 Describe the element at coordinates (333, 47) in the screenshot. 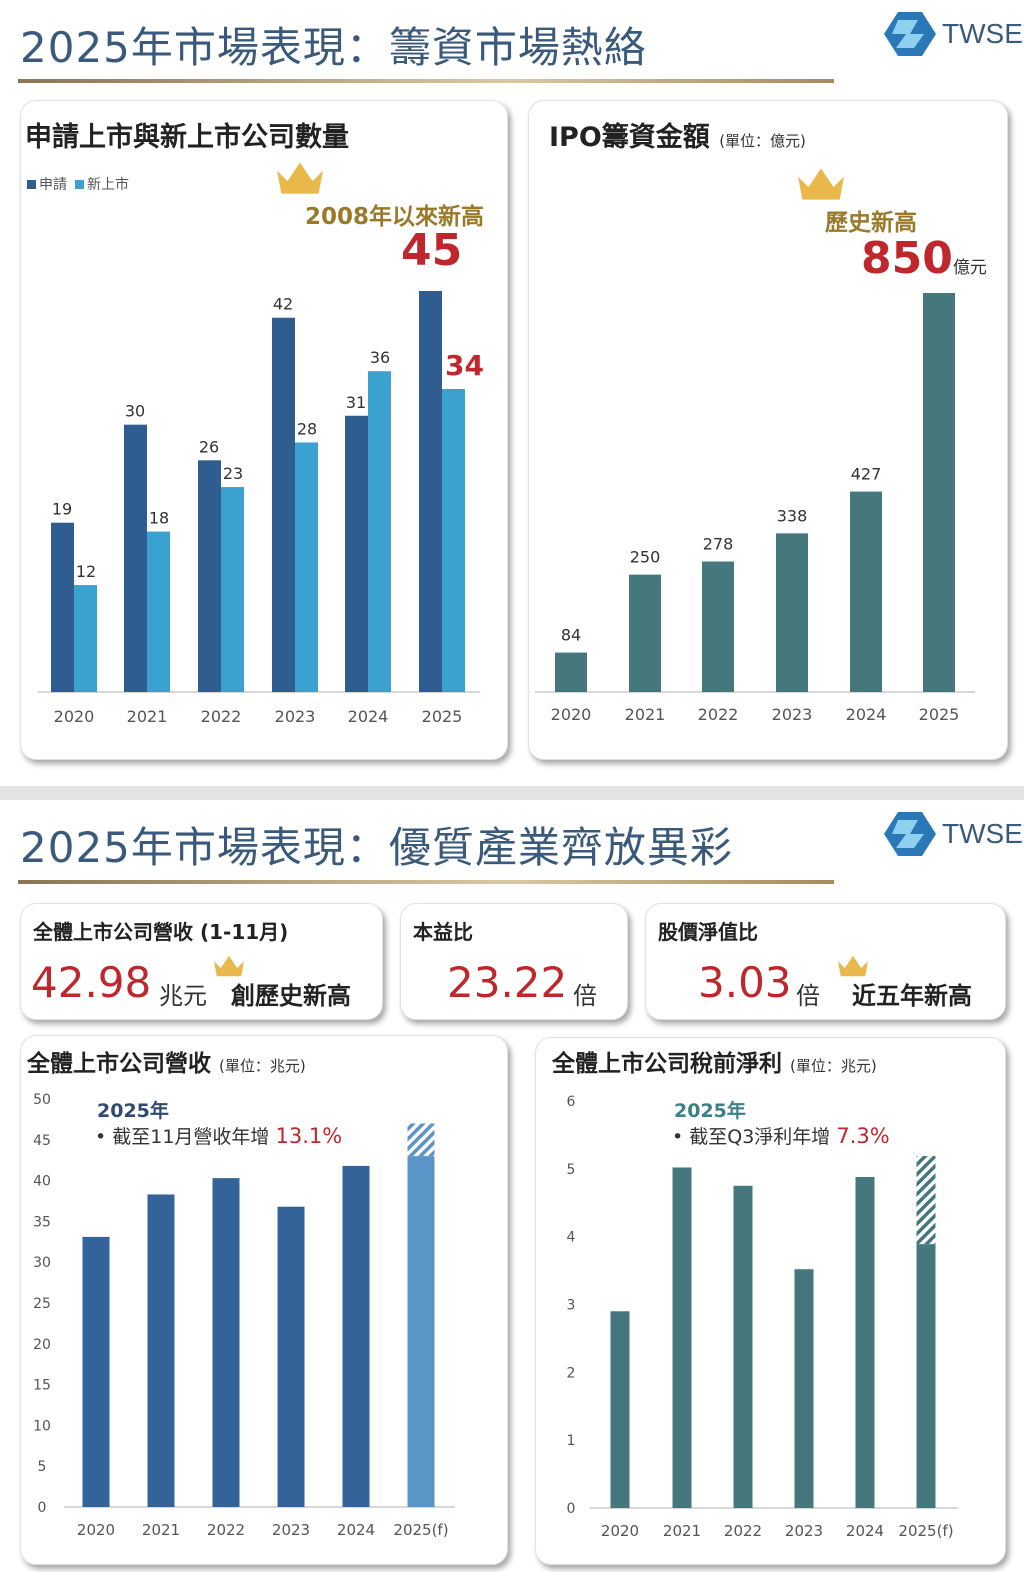

I see `section1-title: 2025年市場表現：籌資市場熱絡` at that location.